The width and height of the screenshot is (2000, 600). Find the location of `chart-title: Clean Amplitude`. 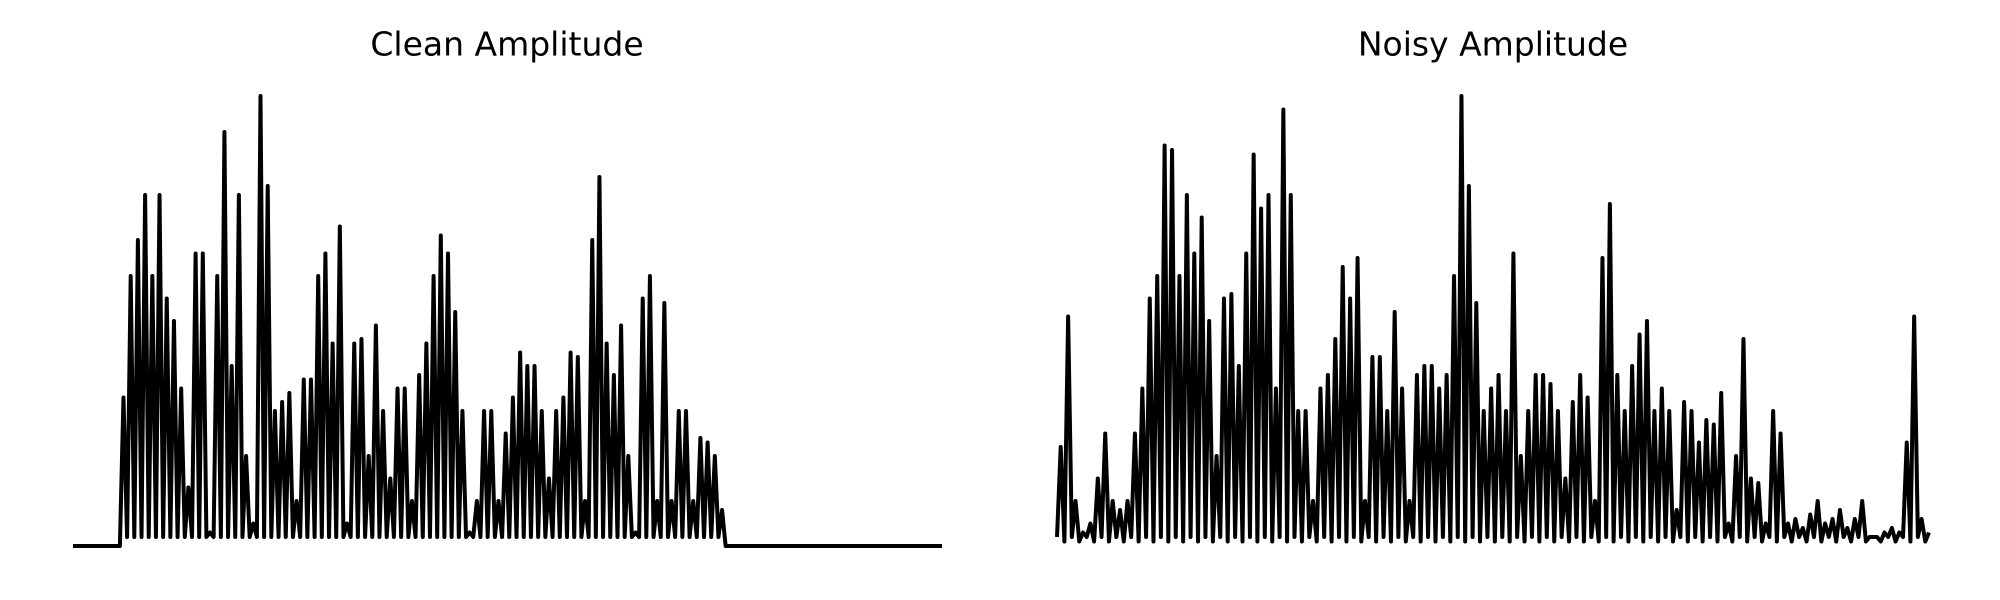

chart-title: Clean Amplitude is located at coordinates (506, 44).